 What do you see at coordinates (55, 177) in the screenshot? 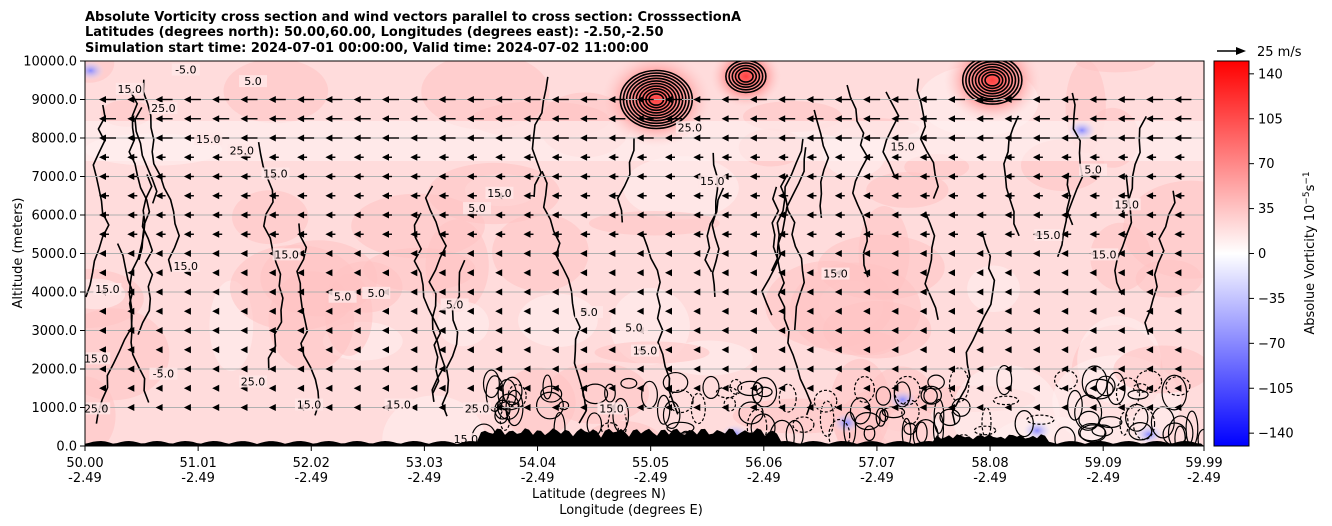
I see `y-tick-label: 7000.0` at bounding box center [55, 177].